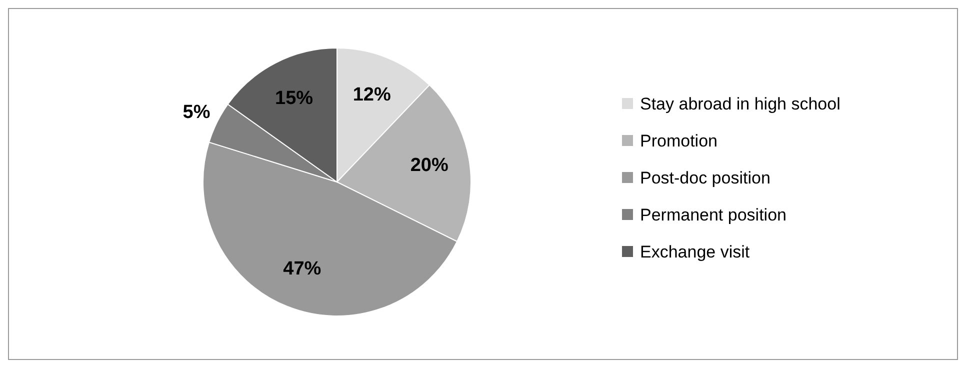 This screenshot has height=367, width=966. What do you see at coordinates (429, 165) in the screenshot?
I see `data-label: 20%` at bounding box center [429, 165].